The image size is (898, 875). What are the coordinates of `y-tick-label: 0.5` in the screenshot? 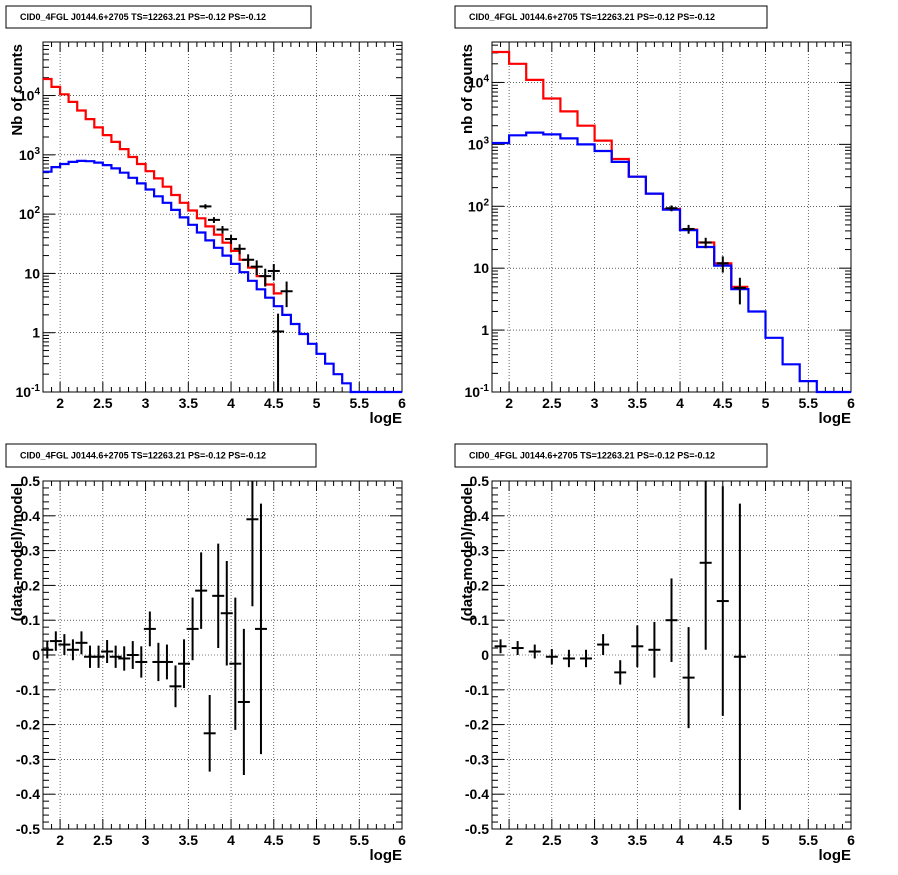 It's located at (480, 481).